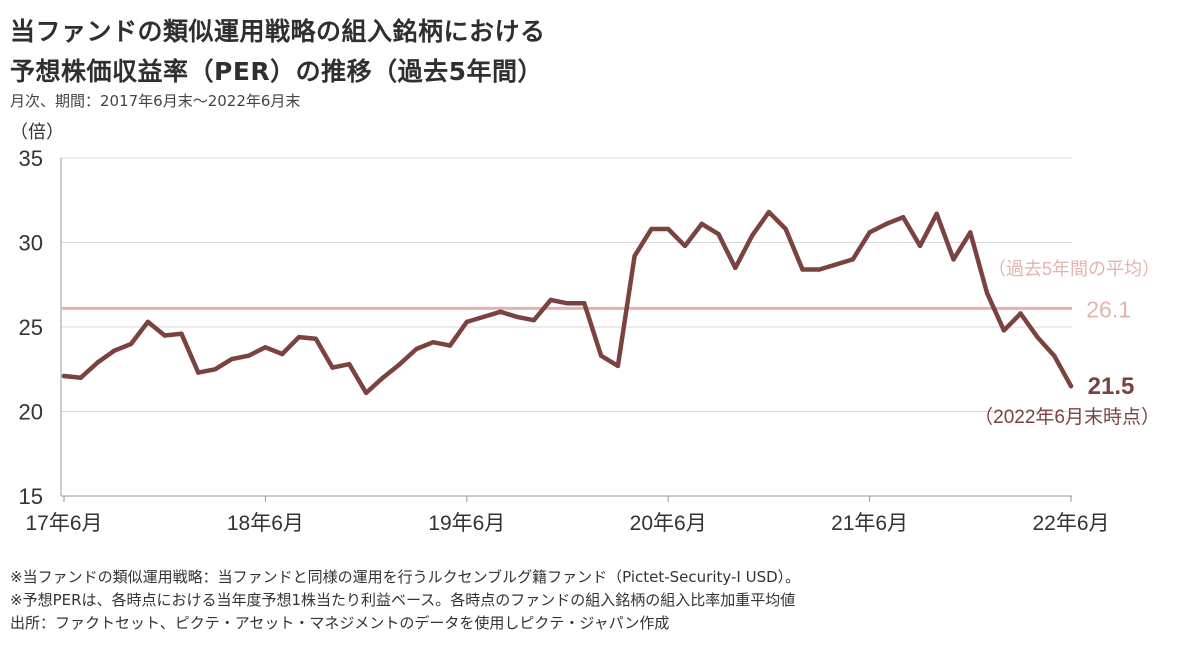 The image size is (1197, 648). I want to click on x-tick-label: 20年6月, so click(668, 523).